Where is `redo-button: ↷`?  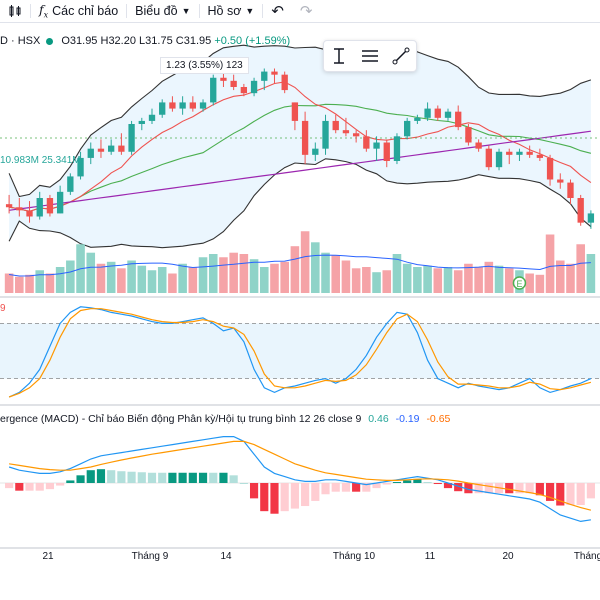
redo-button: ↷ is located at coordinates (306, 11).